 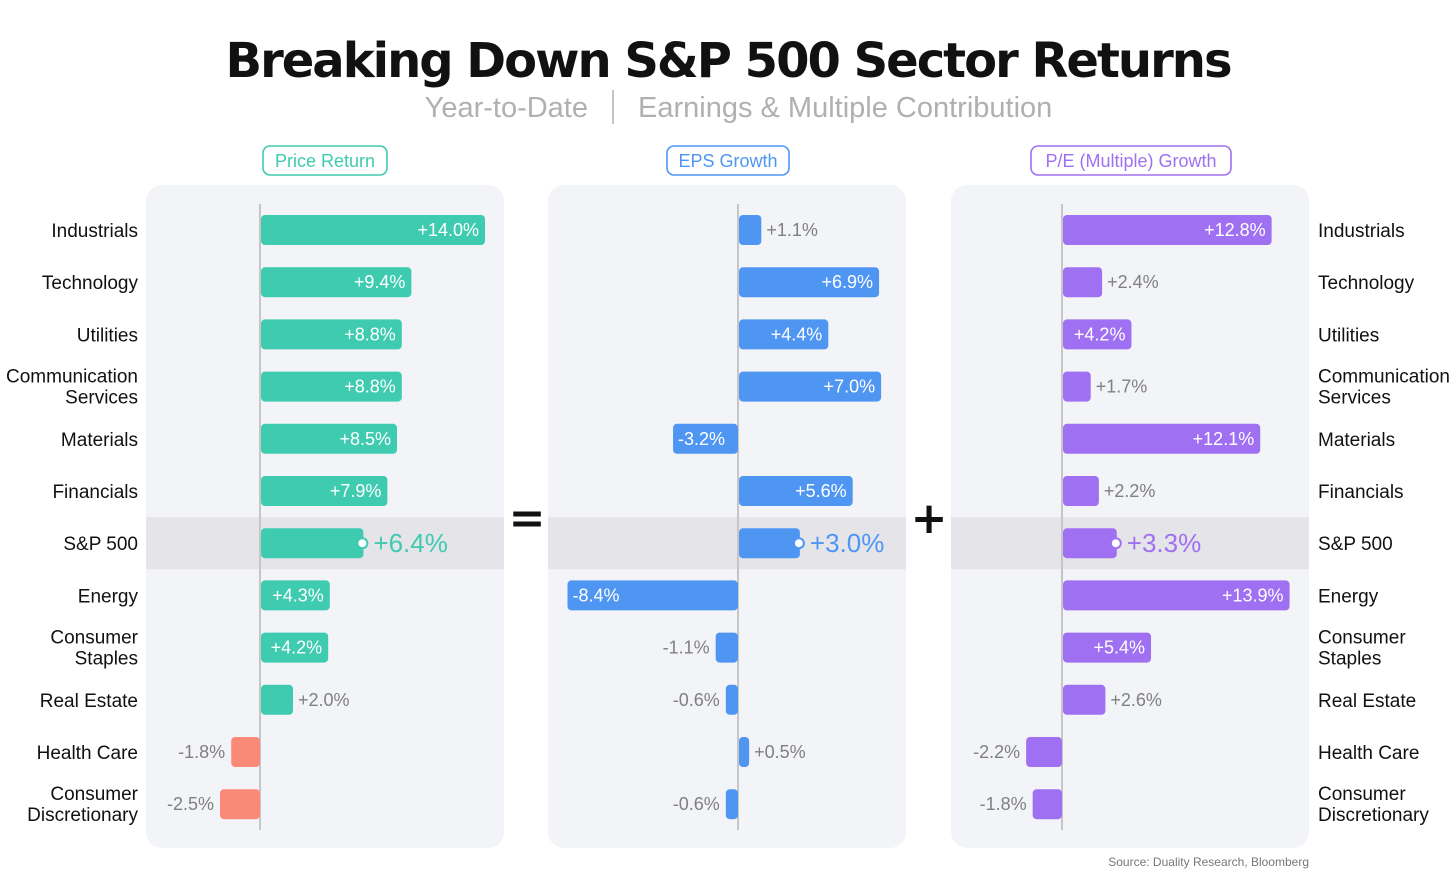 I want to click on price-return-data-label: +4.3%, so click(x=298, y=595).